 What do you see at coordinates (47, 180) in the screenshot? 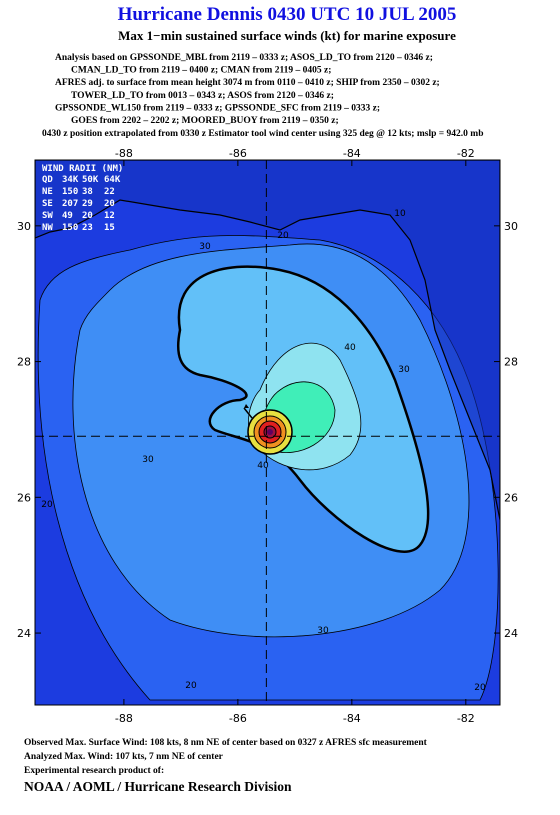
I see `wind-radii-column: QD` at bounding box center [47, 180].